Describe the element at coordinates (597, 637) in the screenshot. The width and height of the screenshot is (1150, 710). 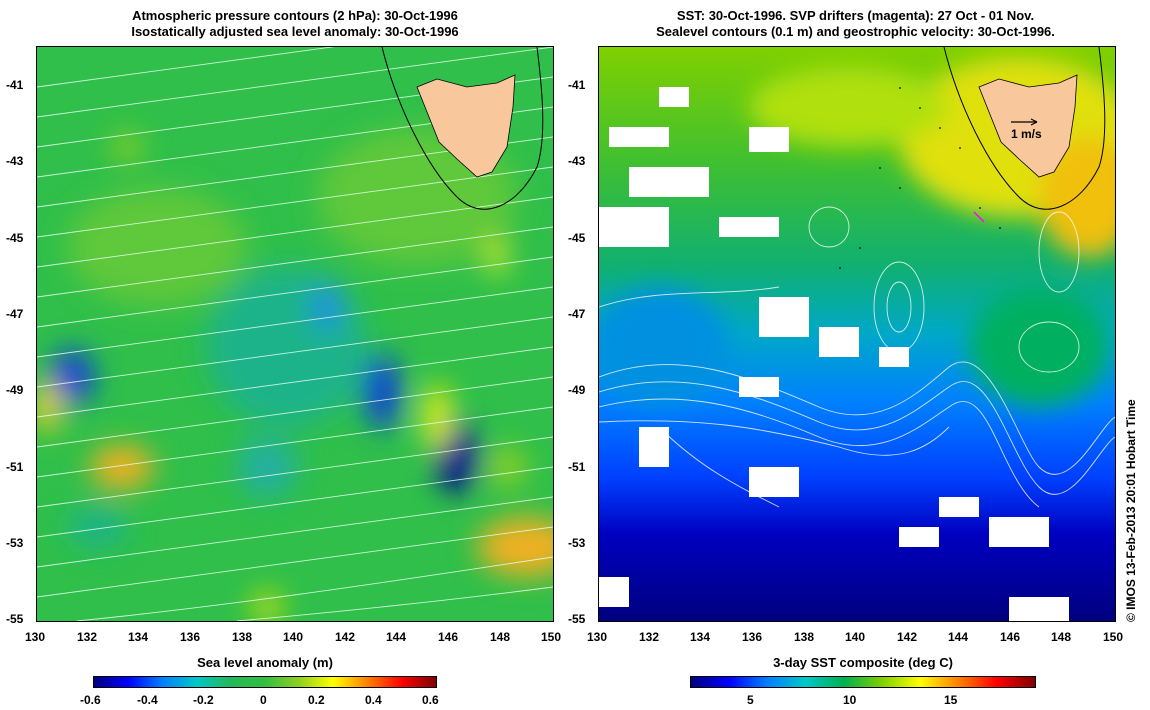
I see `right-xtick: 130` at that location.